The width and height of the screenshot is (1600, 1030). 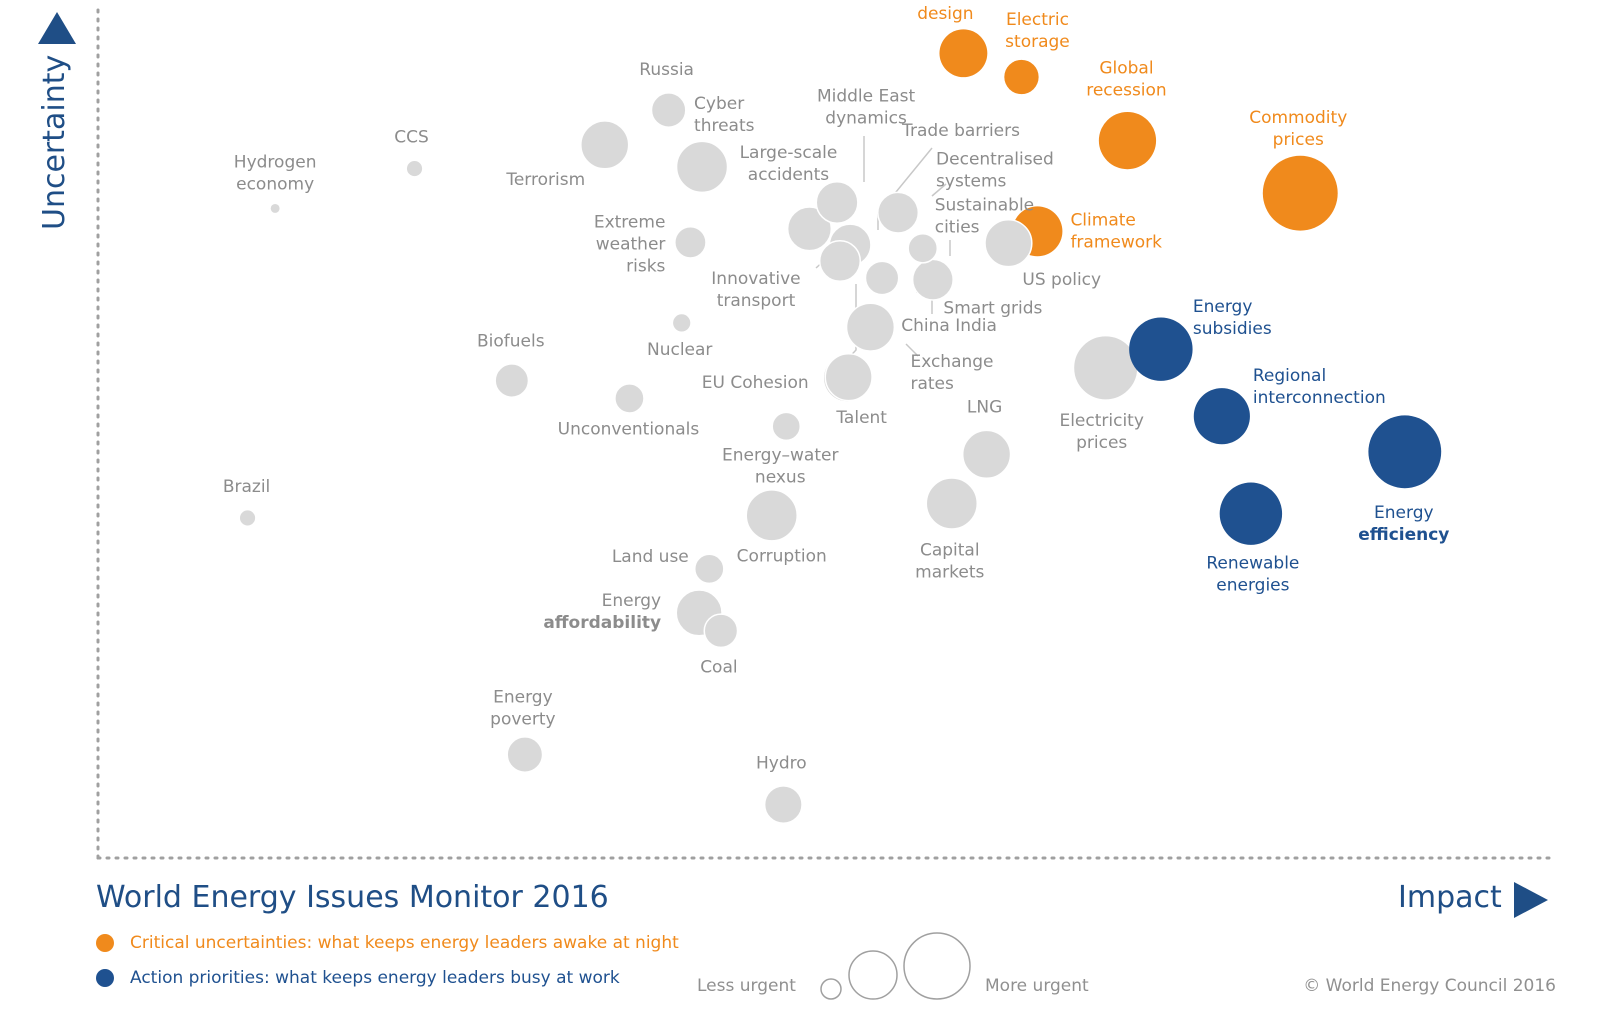 I want to click on bubble-label-energy-water-nexus: Energy–water nexus, so click(x=780, y=466).